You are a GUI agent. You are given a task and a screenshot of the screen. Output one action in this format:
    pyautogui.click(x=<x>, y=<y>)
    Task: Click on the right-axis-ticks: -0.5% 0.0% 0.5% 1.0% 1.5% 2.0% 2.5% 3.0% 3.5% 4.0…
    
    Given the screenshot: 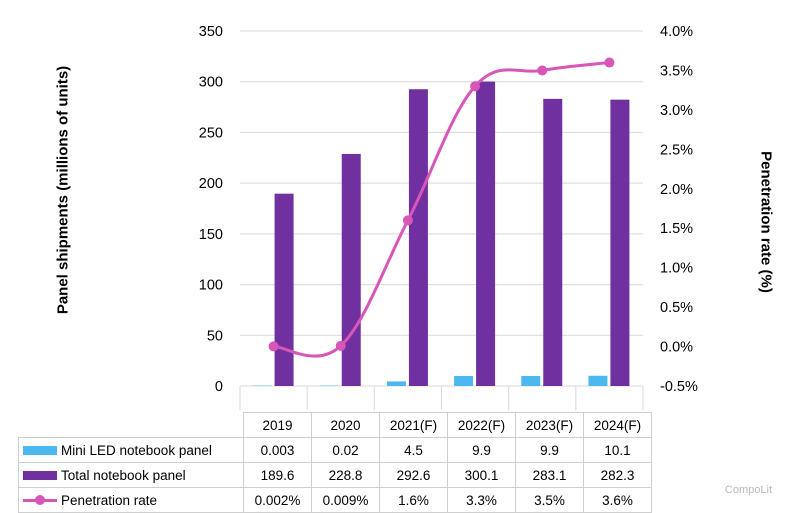 What is the action you would take?
    pyautogui.click(x=679, y=209)
    